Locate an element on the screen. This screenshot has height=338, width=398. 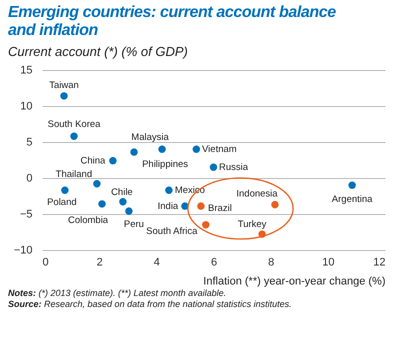
annotation: Turkey is located at coordinates (252, 224).